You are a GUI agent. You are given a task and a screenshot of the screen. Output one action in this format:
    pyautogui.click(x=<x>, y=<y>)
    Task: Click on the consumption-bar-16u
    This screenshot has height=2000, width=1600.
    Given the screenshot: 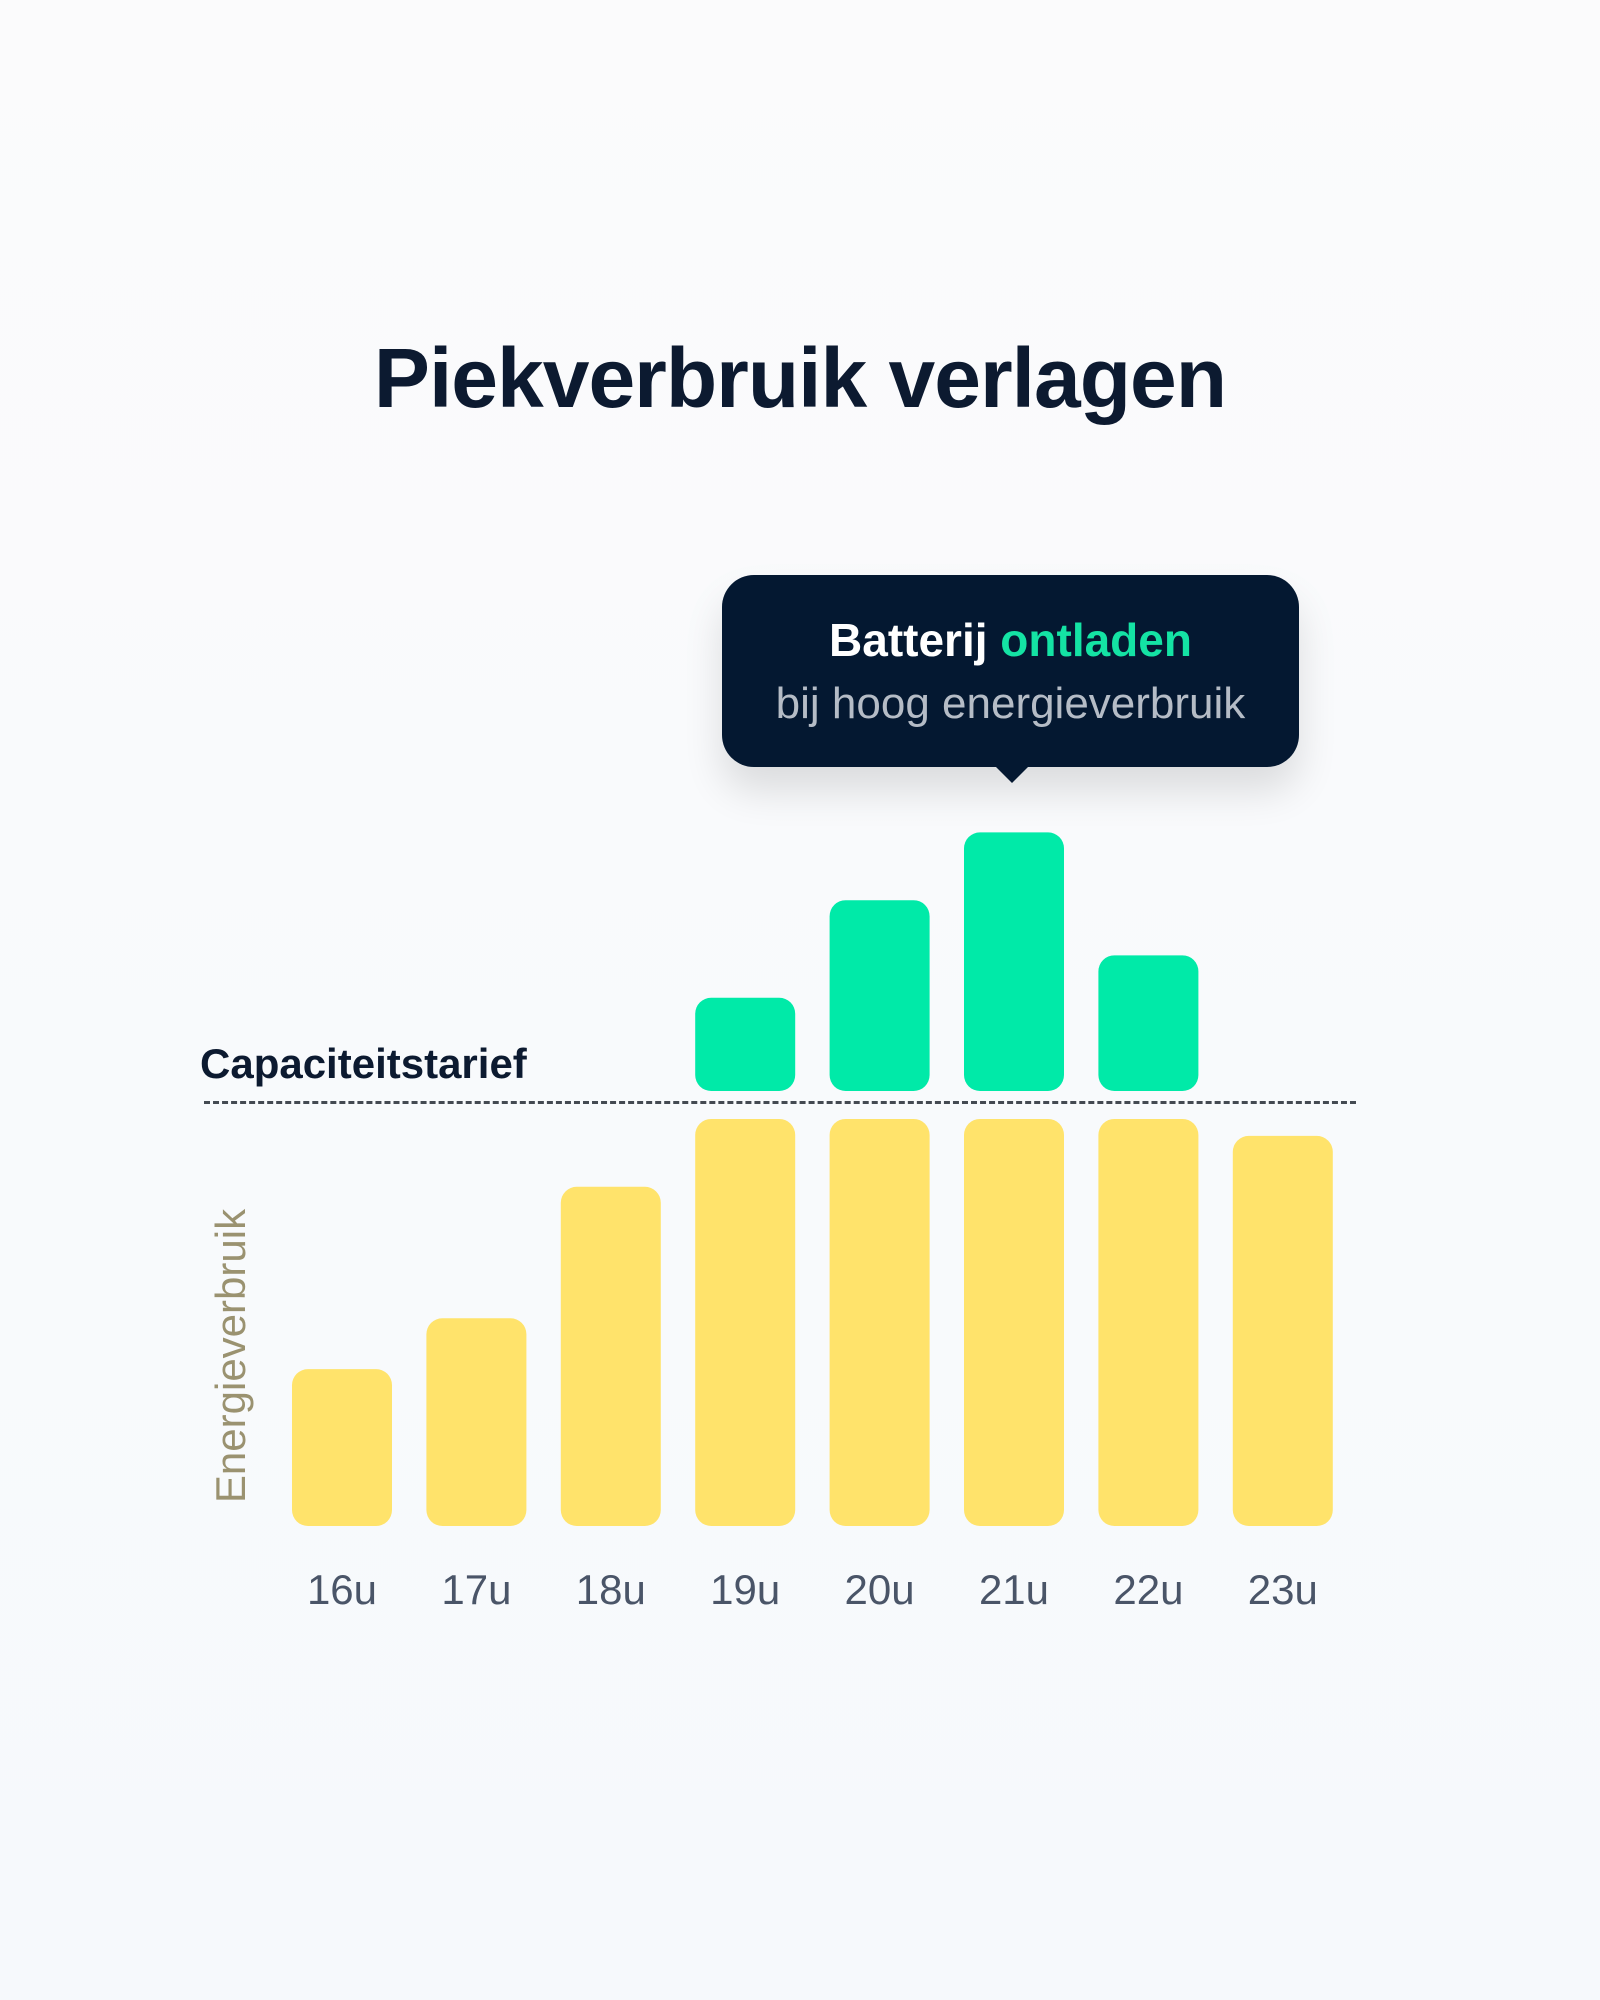 What is the action you would take?
    pyautogui.click(x=342, y=1447)
    